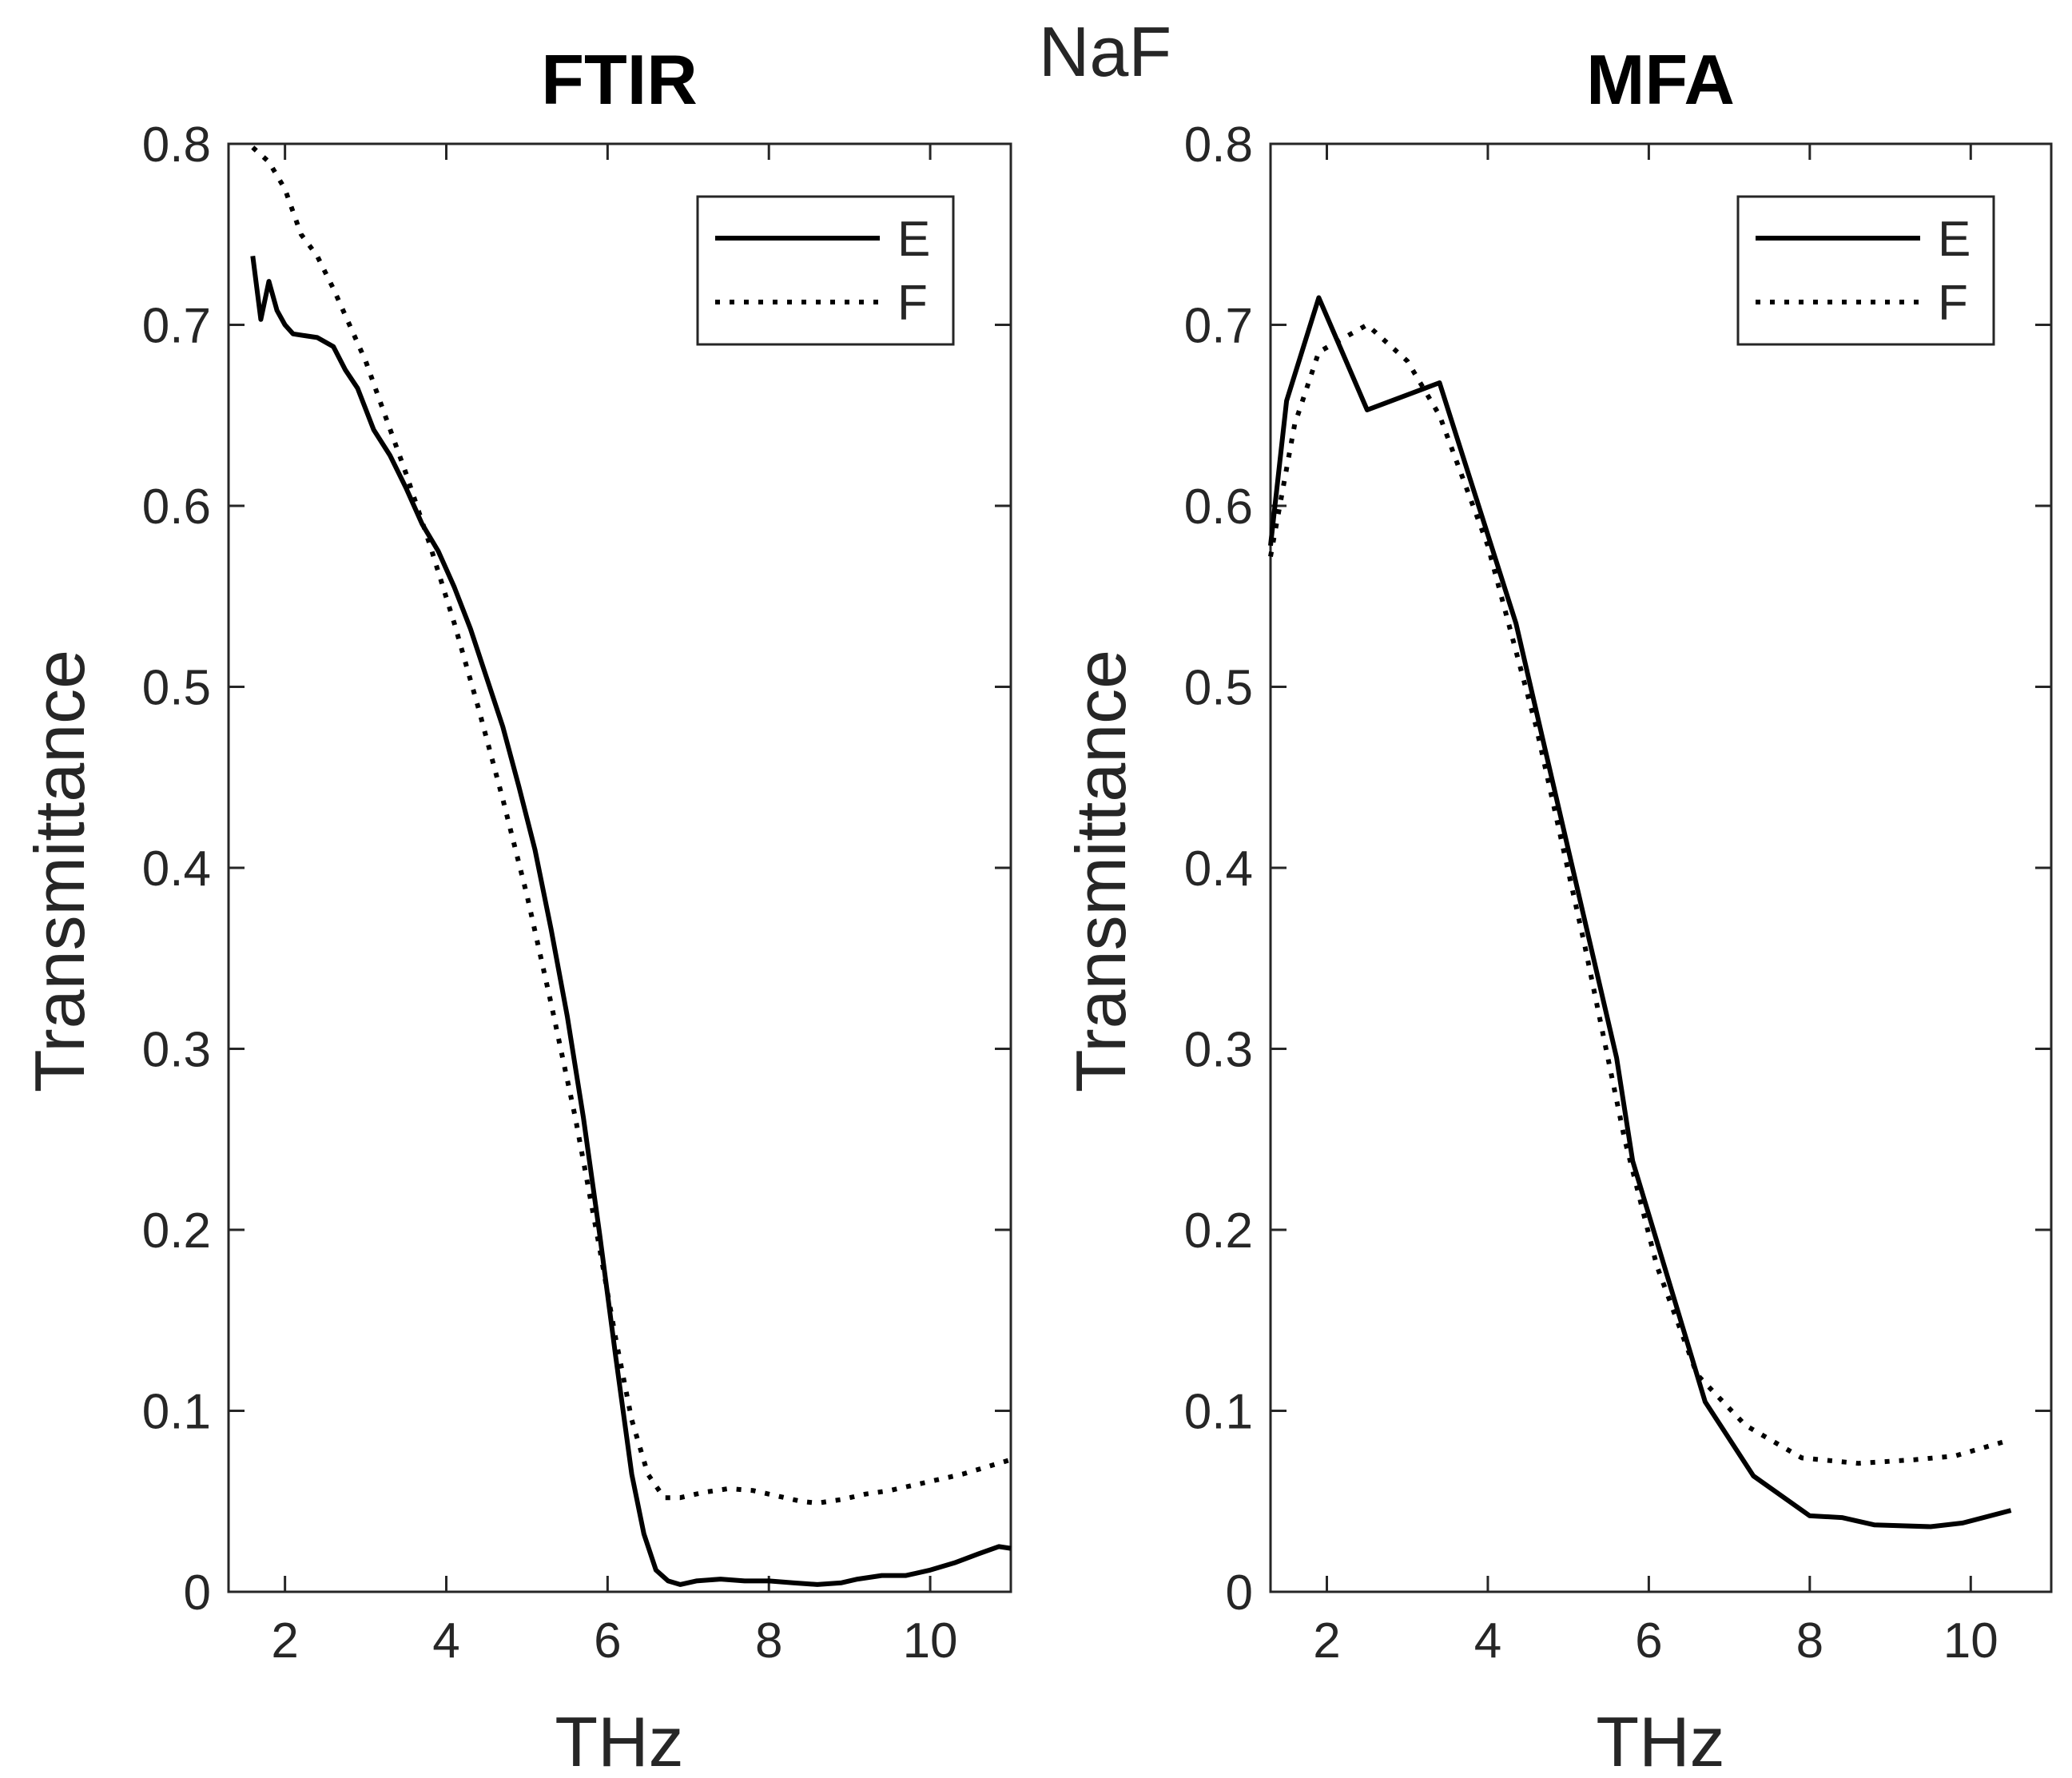 The image size is (2072, 1778). What do you see at coordinates (1105, 51) in the screenshot?
I see `figure-suptitle: NaF` at bounding box center [1105, 51].